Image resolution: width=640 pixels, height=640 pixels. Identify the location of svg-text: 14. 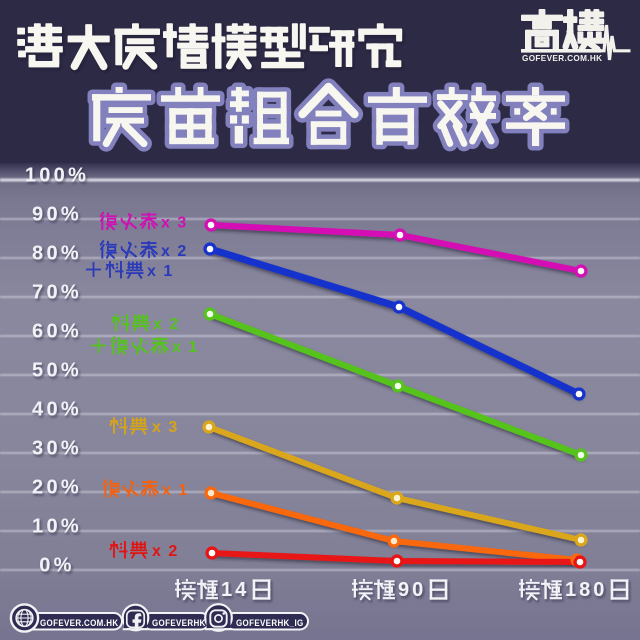
(235, 590).